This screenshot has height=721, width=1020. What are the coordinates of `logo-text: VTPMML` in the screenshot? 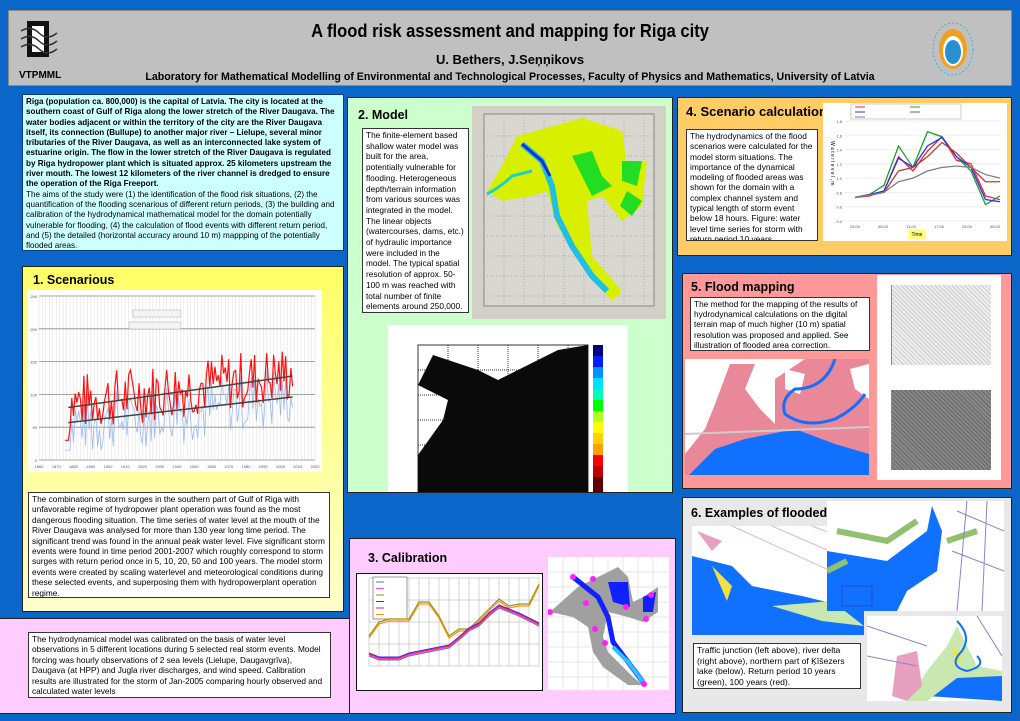 It's located at (40, 75).